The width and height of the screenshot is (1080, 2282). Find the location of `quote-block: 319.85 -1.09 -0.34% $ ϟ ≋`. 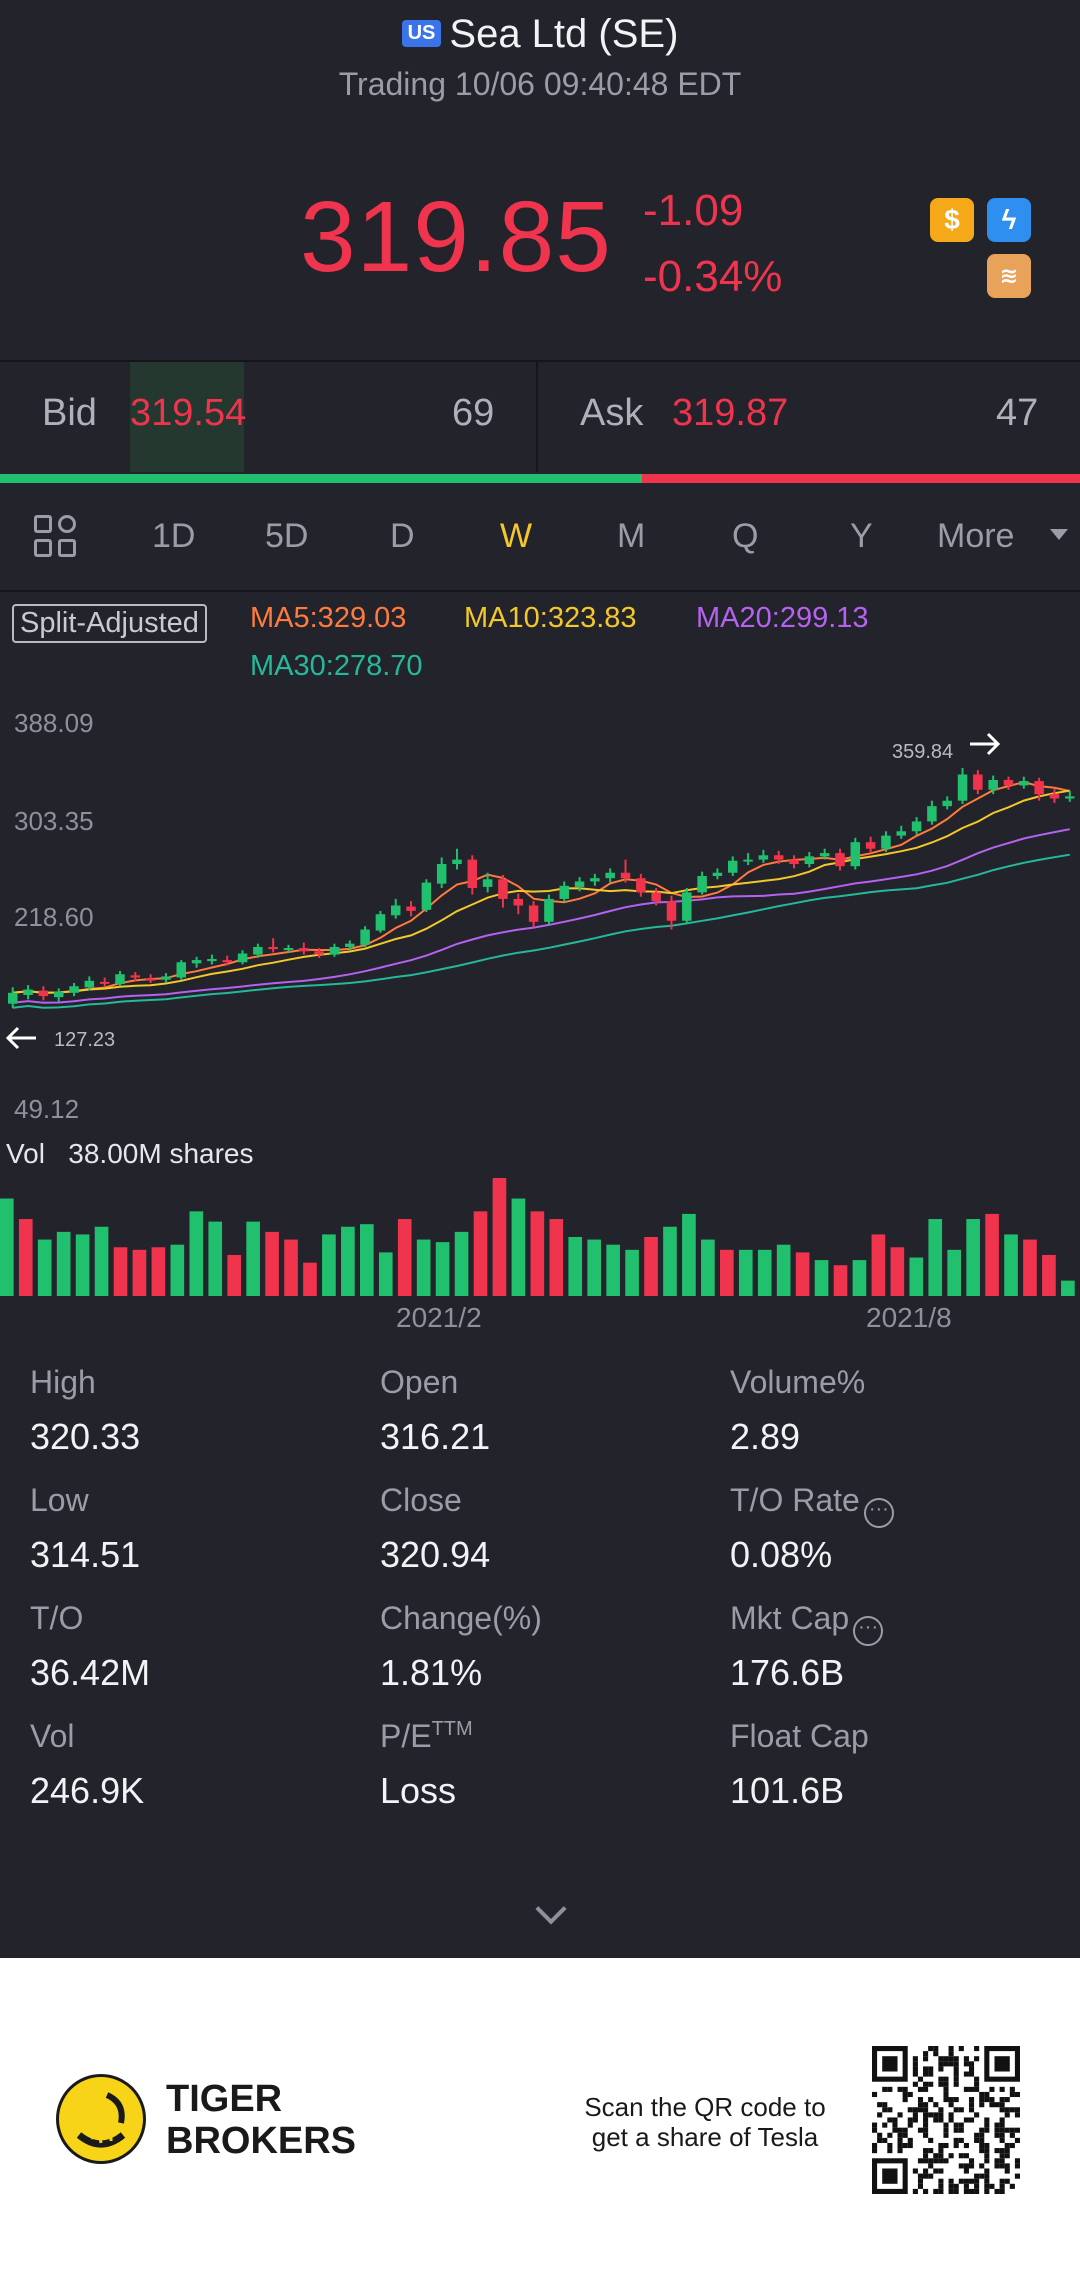

quote-block: 319.85 -1.09 -0.34% $ ϟ ≋ is located at coordinates (540, 250).